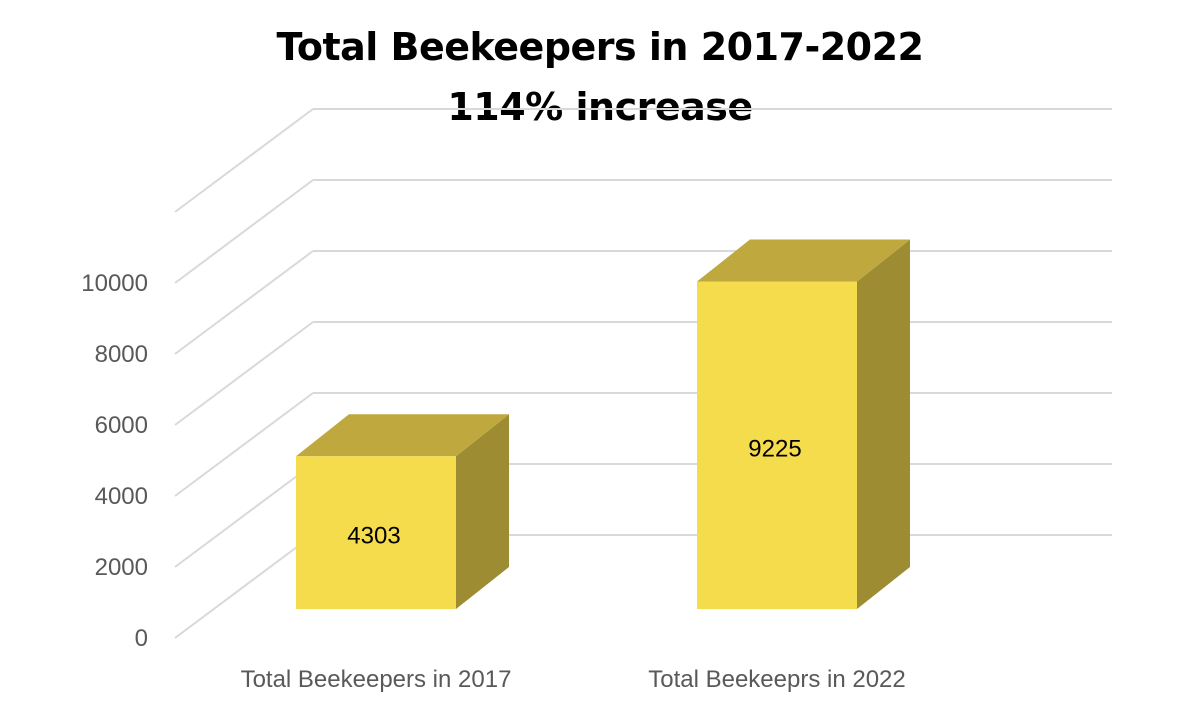 The height and width of the screenshot is (717, 1200). What do you see at coordinates (121, 567) in the screenshot?
I see `y-tick-label: 2000` at bounding box center [121, 567].